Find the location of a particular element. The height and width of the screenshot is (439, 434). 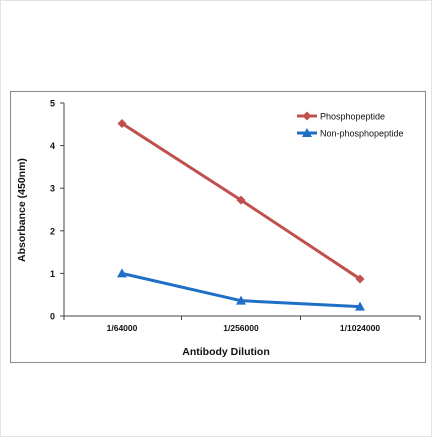

y-tick-label: 5 is located at coordinates (52, 104).